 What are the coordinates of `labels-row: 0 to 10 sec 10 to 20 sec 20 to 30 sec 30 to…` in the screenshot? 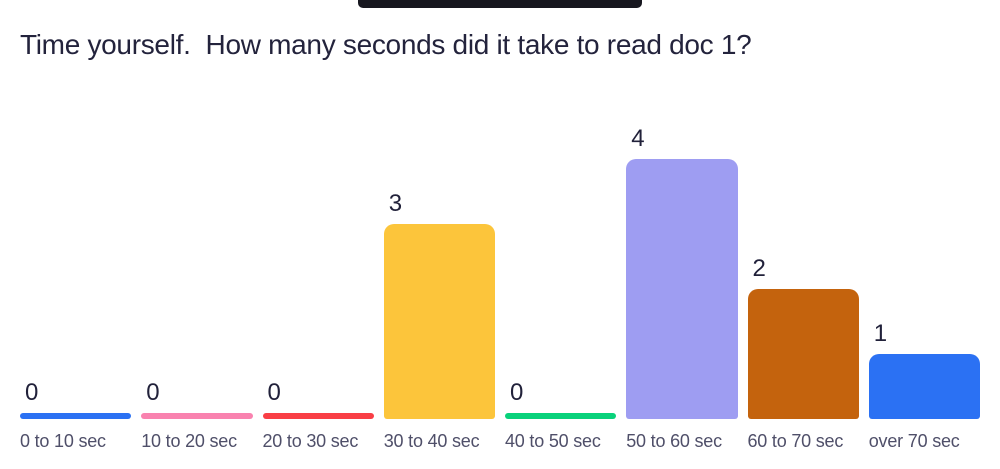 It's located at (500, 441).